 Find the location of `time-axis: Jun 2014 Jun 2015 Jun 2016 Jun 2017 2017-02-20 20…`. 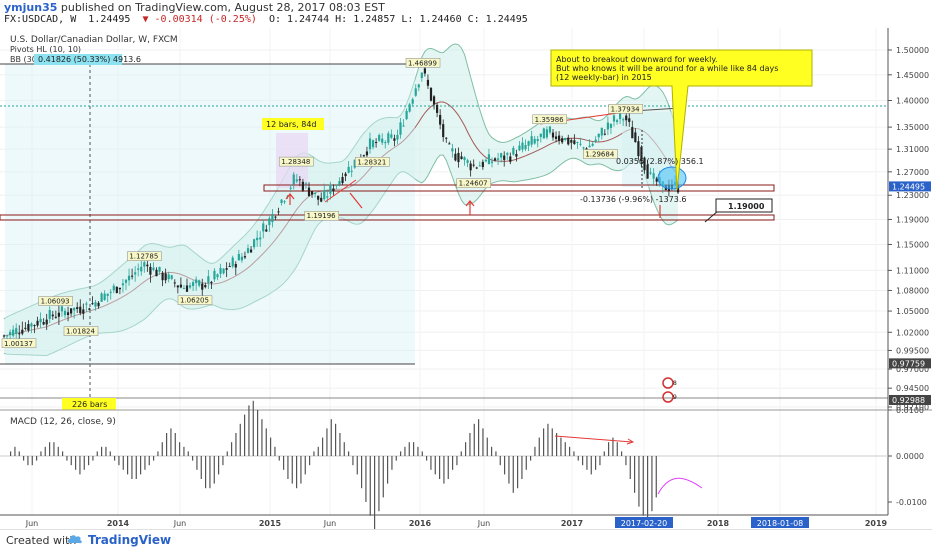

time-axis: Jun 2014 Jun 2015 Jun 2016 Jun 2017 2017-02-20 20… is located at coordinates (456, 522).